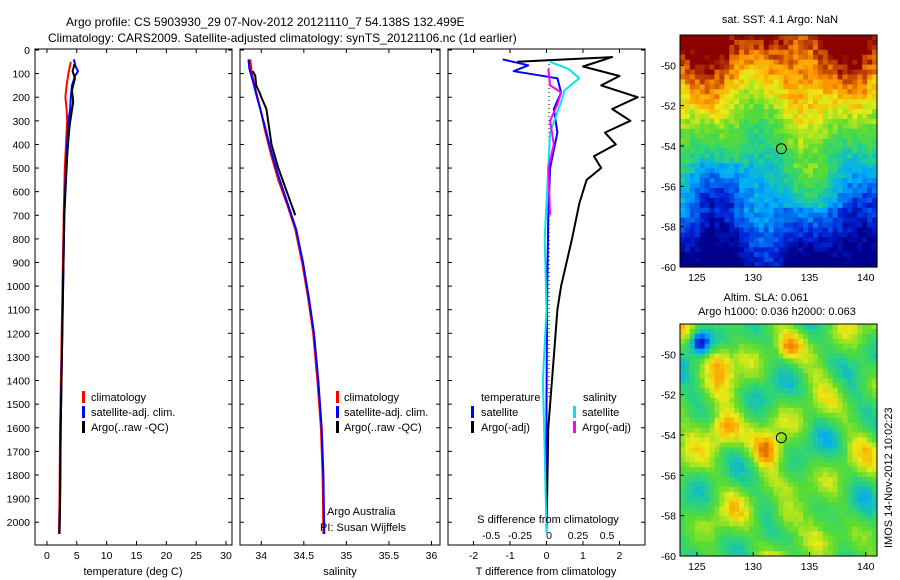 This screenshot has width=900, height=580. What do you see at coordinates (21, 216) in the screenshot?
I see `depth-tick-label: 700` at bounding box center [21, 216].